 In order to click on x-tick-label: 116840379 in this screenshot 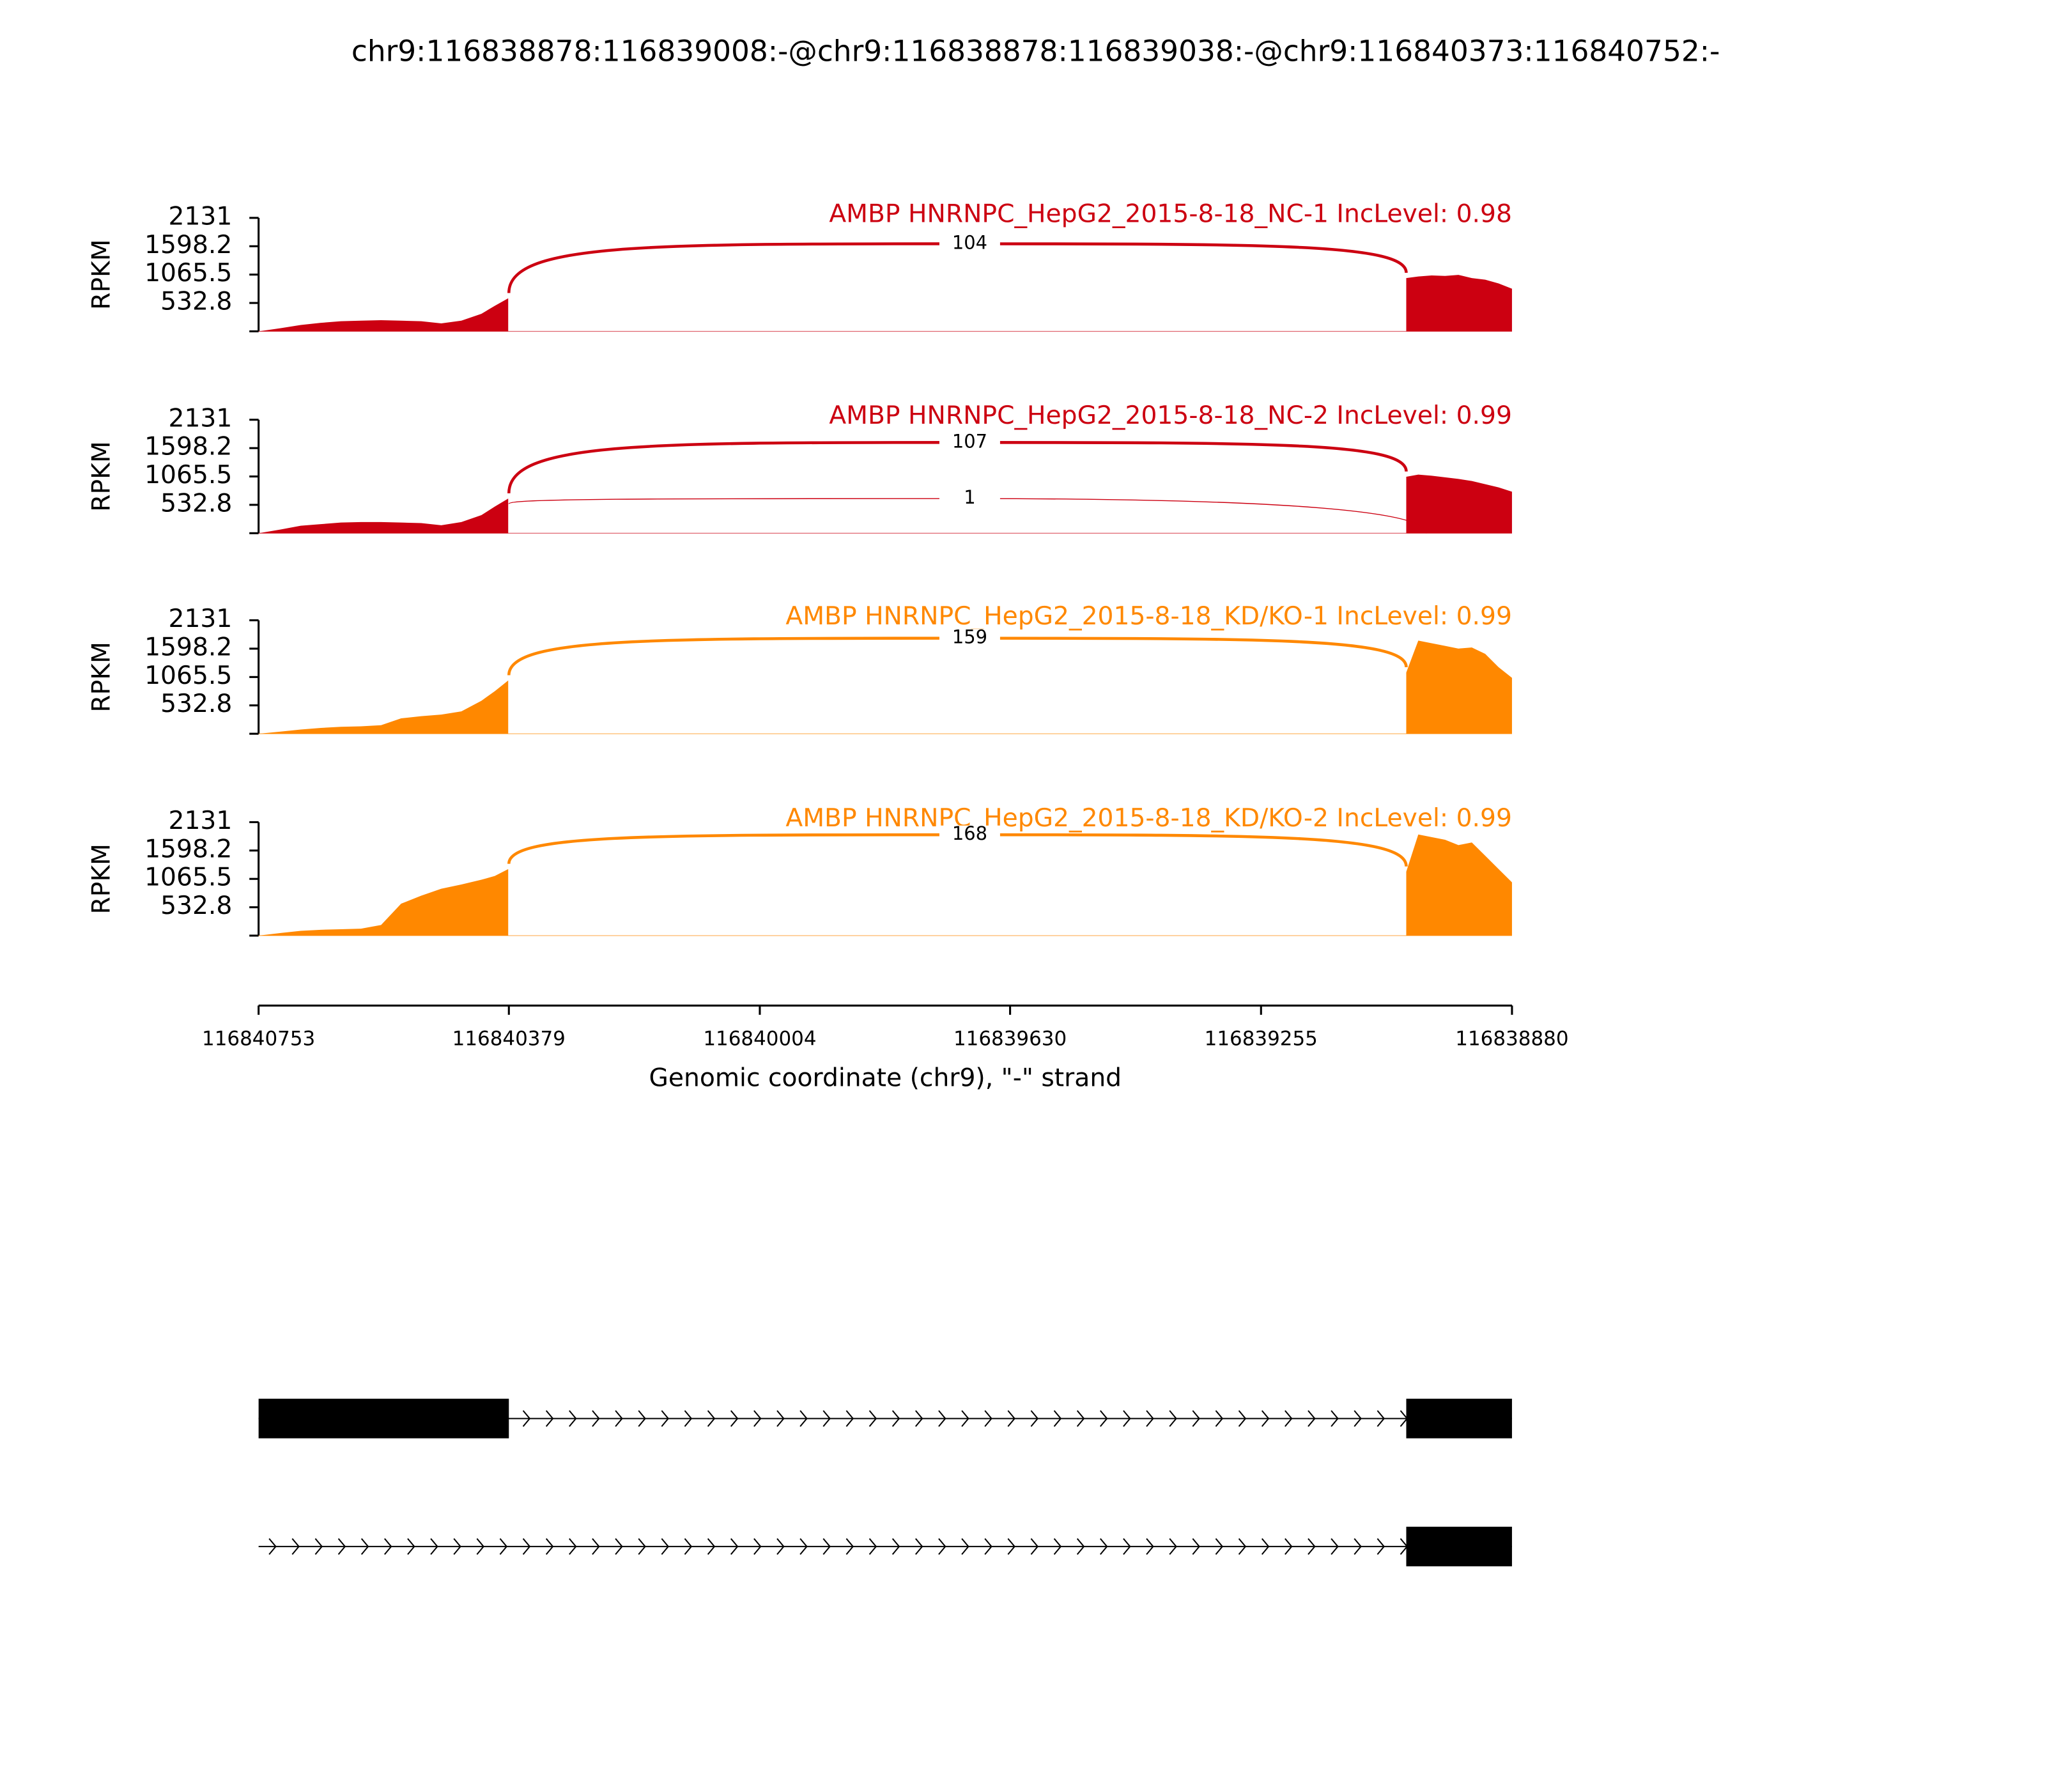, I will do `click(509, 1039)`.